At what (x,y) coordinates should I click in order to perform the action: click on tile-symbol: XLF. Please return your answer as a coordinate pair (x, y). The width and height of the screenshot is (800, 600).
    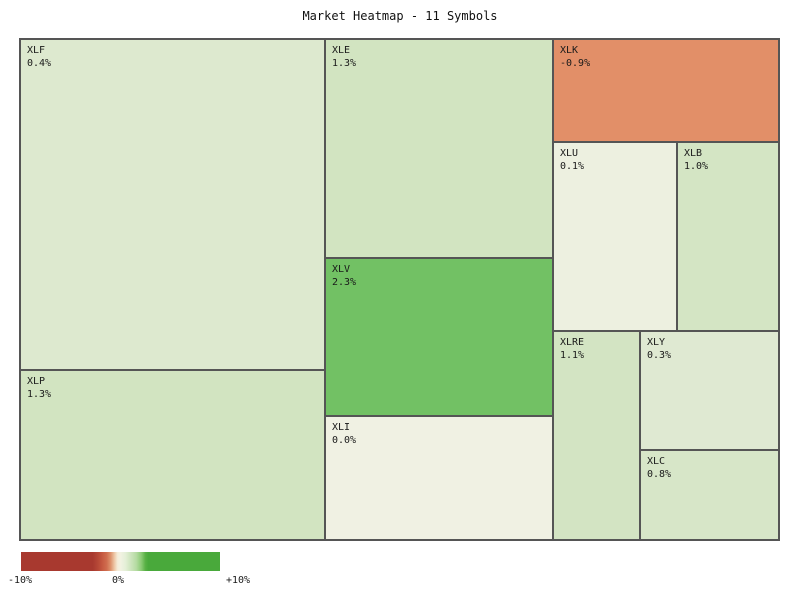
    Looking at the image, I should click on (36, 50).